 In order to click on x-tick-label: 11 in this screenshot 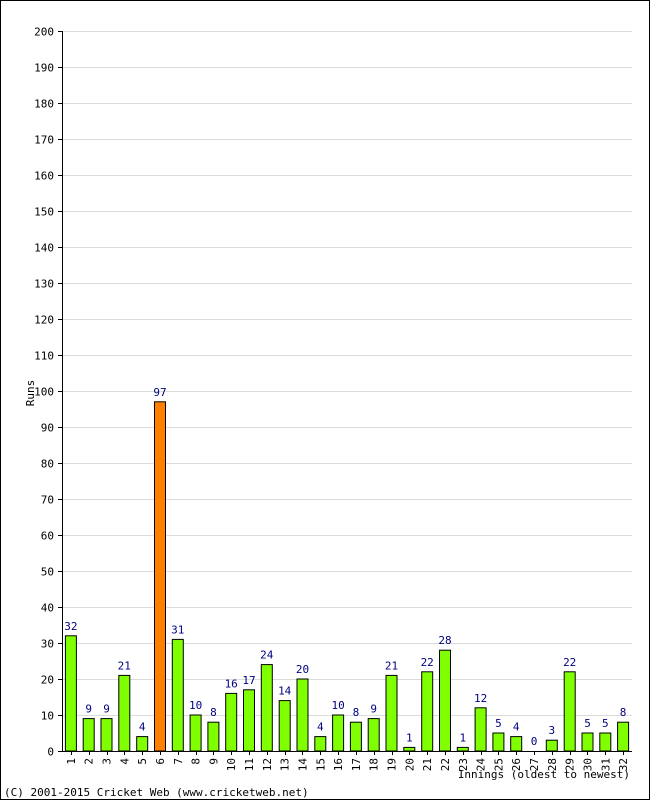, I will do `click(249, 764)`.